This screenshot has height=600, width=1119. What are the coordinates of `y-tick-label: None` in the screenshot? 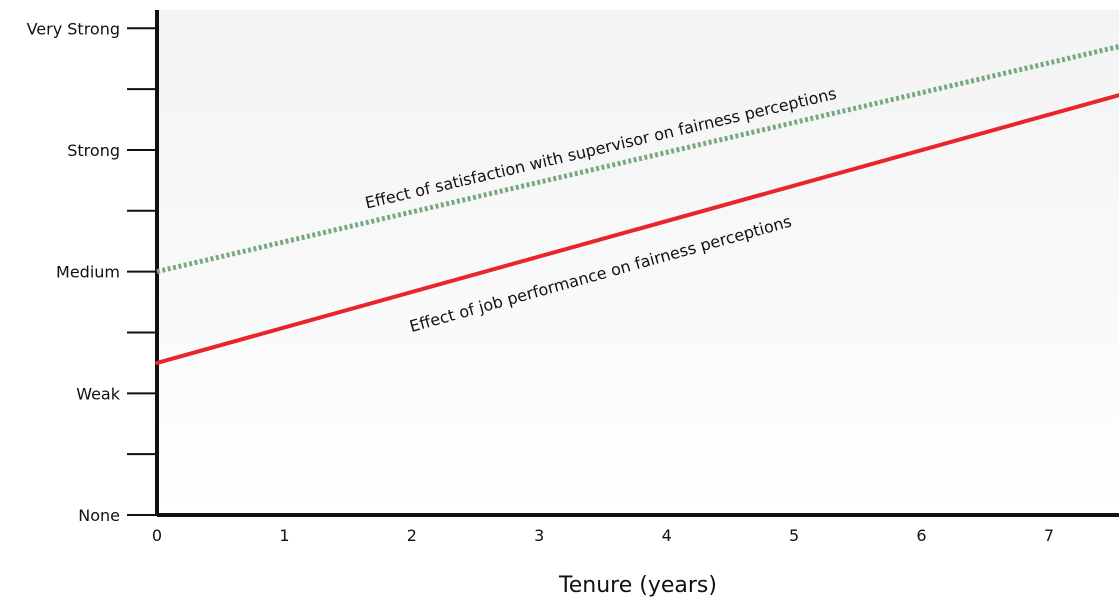 It's located at (99, 515).